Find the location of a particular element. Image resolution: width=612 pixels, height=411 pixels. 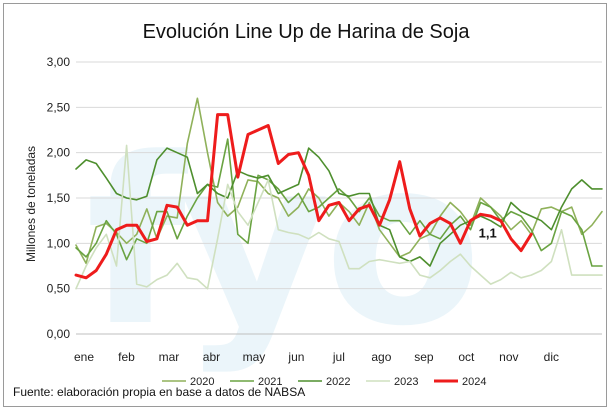

y-axis-ticks: 0,00 0,50 1,00 1,50 2,00 2,50 3,00 is located at coordinates (59, 198).